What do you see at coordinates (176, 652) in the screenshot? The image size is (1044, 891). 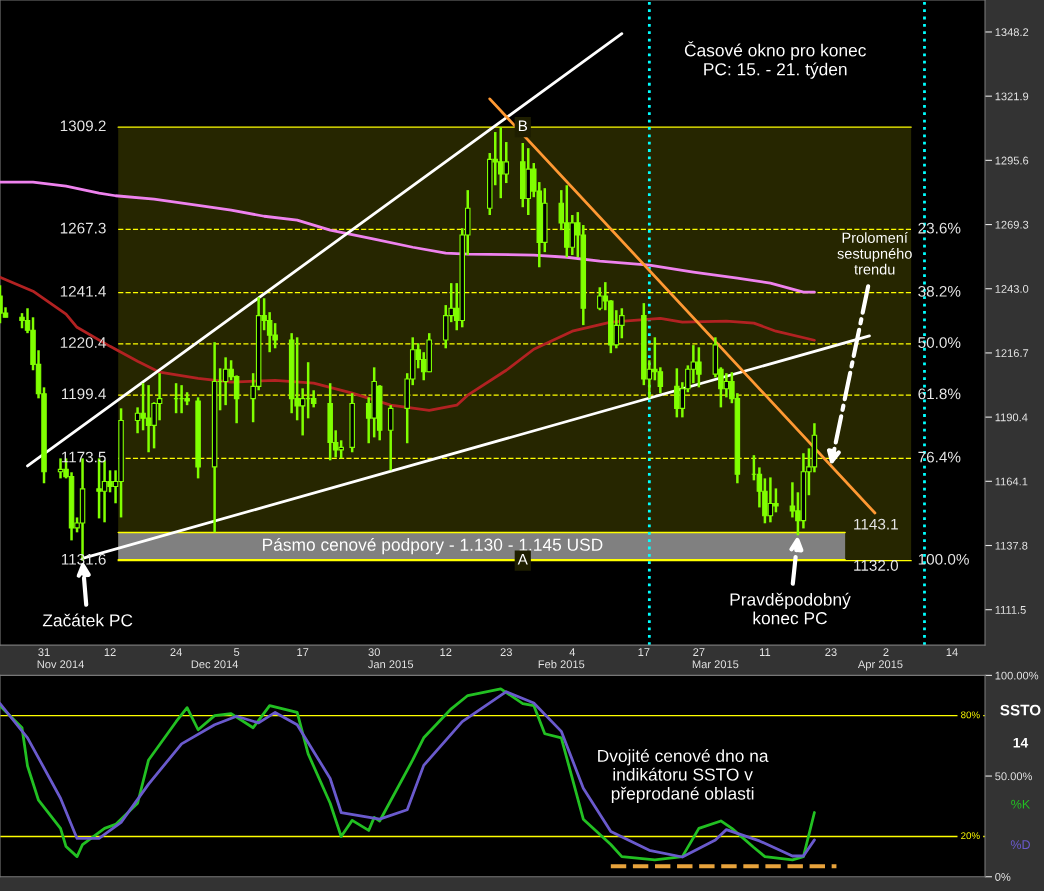 I see `x-tick-label: 24` at bounding box center [176, 652].